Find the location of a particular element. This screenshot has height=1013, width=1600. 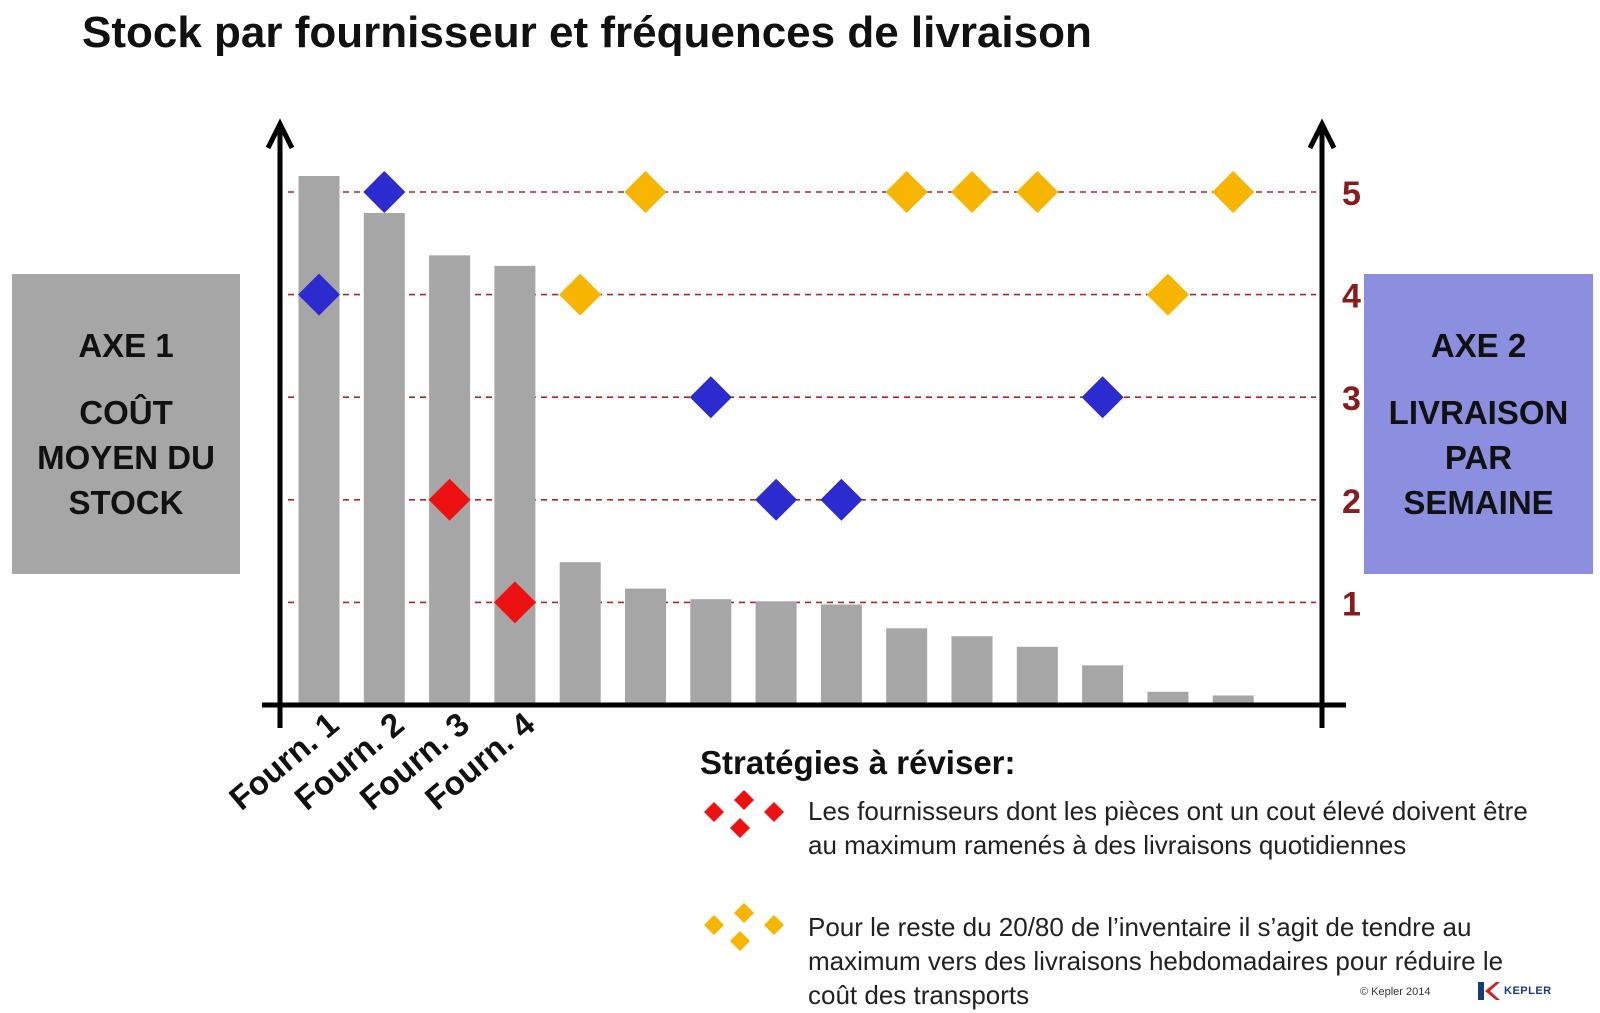

legend-title: Stratégies à réviser: is located at coordinates (858, 762).